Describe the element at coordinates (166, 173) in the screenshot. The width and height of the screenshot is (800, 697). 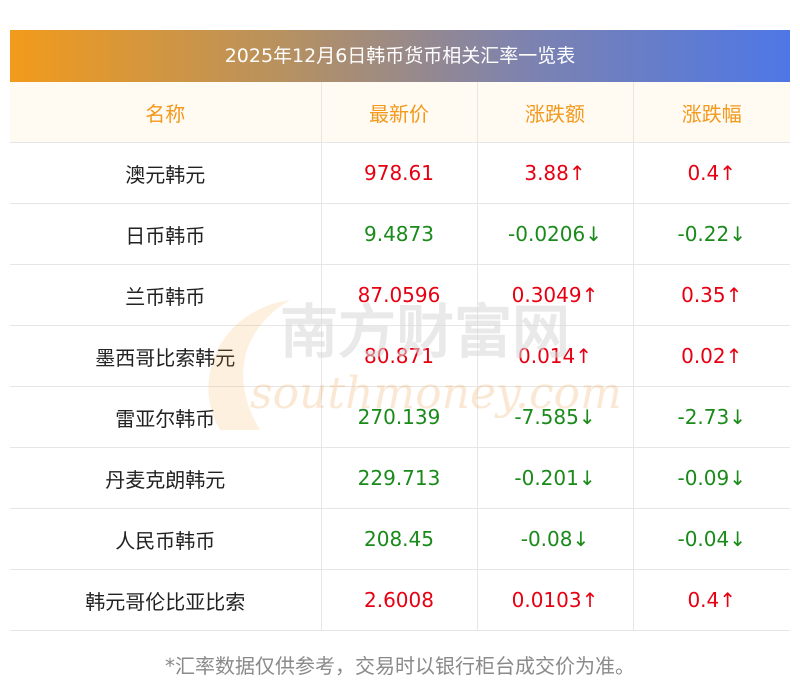
I see `currency-pair-name: 澳元韩元` at that location.